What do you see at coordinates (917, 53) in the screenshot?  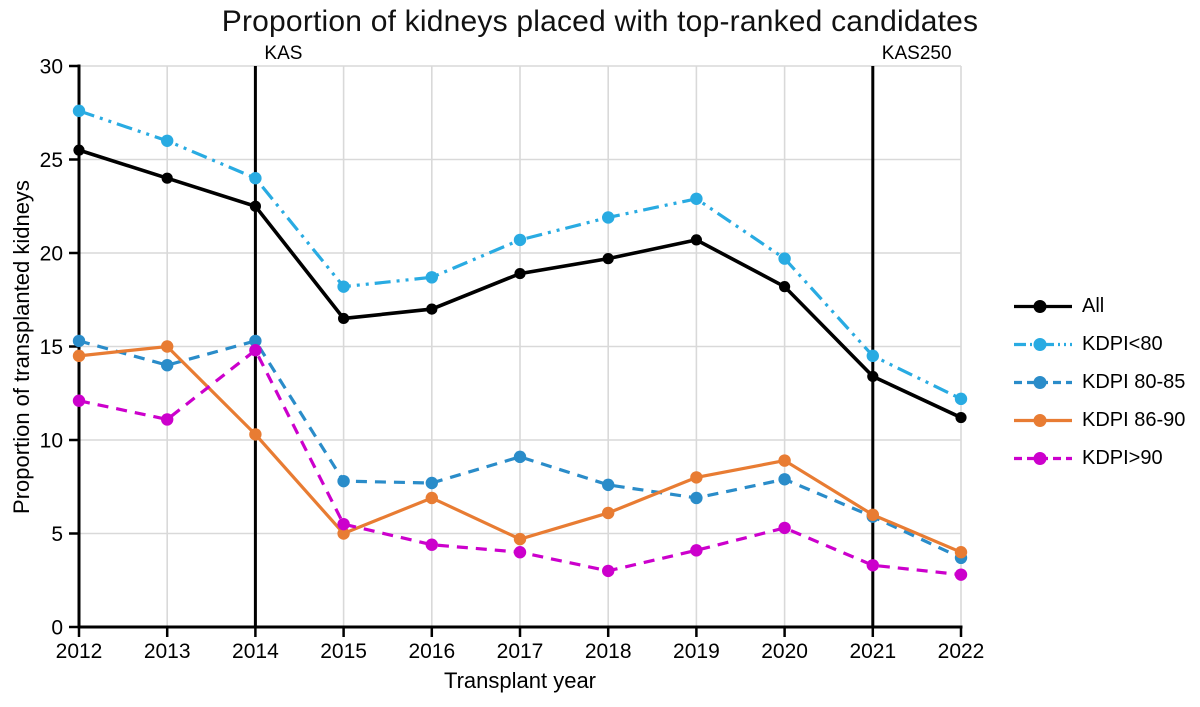 I see `annotation-label-KAS250: KAS250` at bounding box center [917, 53].